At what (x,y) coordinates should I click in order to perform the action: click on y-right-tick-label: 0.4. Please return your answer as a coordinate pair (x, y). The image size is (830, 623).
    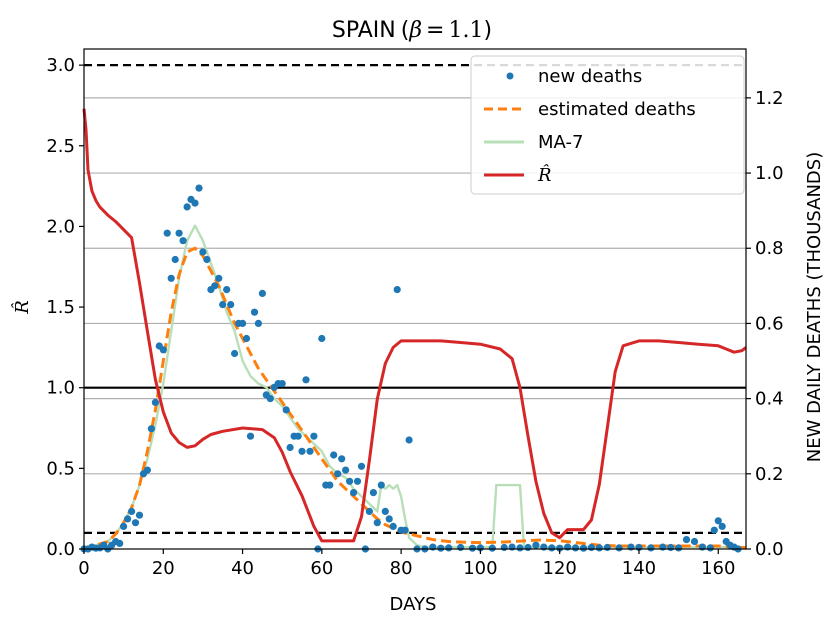
    Looking at the image, I should click on (769, 399).